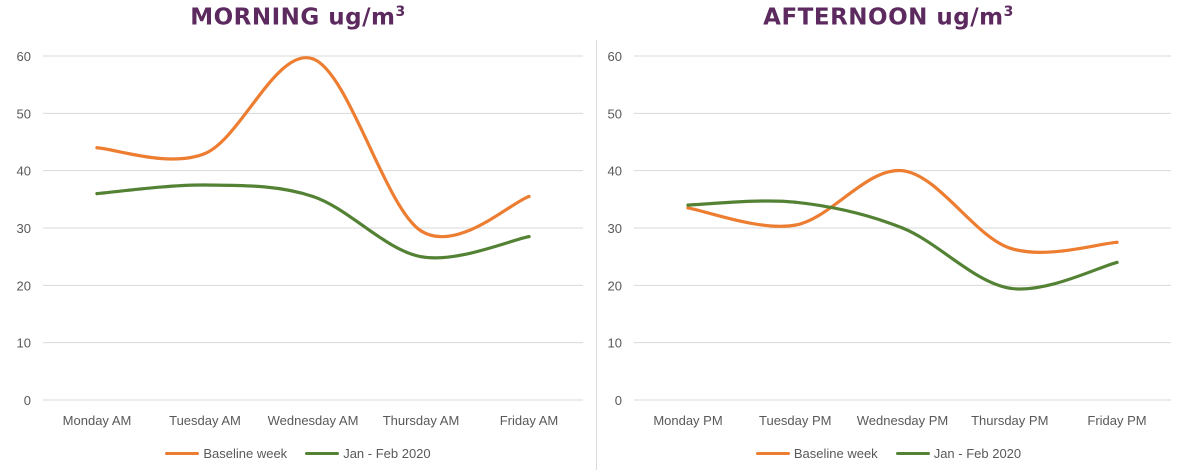 This screenshot has width=1181, height=470. What do you see at coordinates (596, 255) in the screenshot?
I see `panel-divider` at bounding box center [596, 255].